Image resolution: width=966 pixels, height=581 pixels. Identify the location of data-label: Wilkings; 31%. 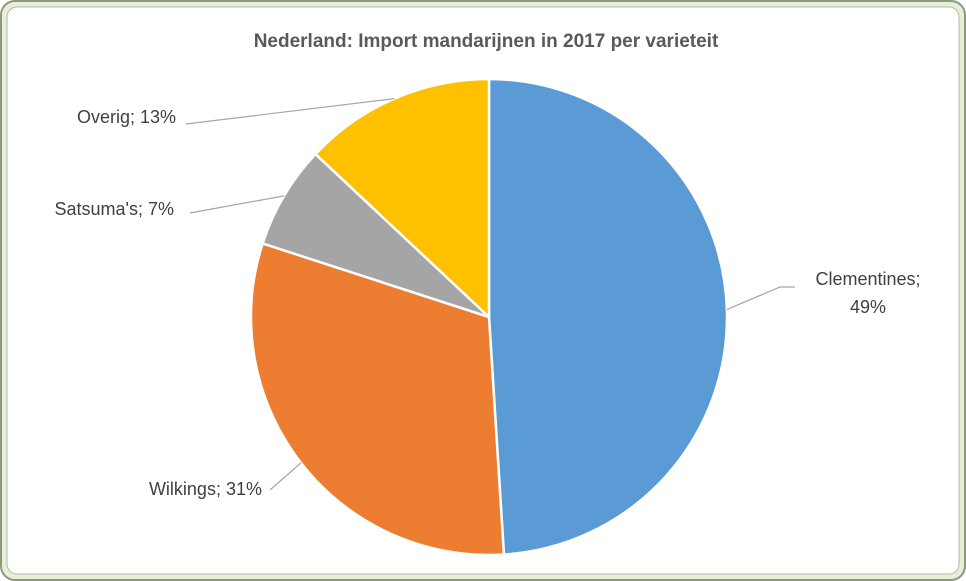
(205, 489).